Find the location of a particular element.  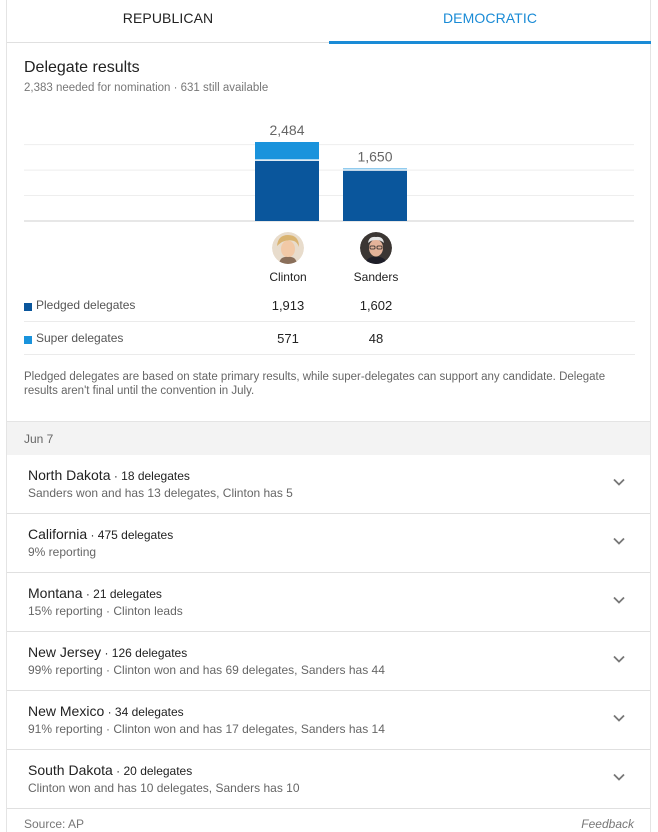

clinton-pledged-value: 1,913 is located at coordinates (288, 305).